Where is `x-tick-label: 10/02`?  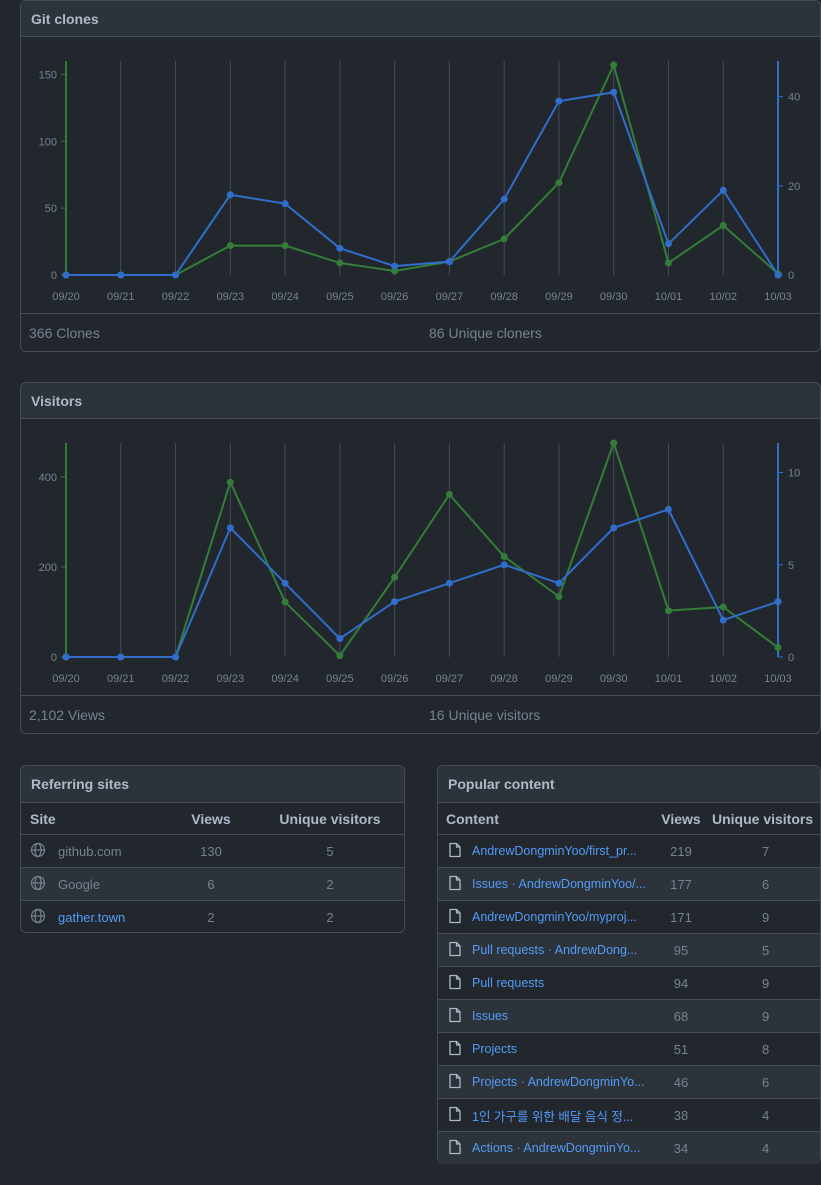 x-tick-label: 10/02 is located at coordinates (723, 297).